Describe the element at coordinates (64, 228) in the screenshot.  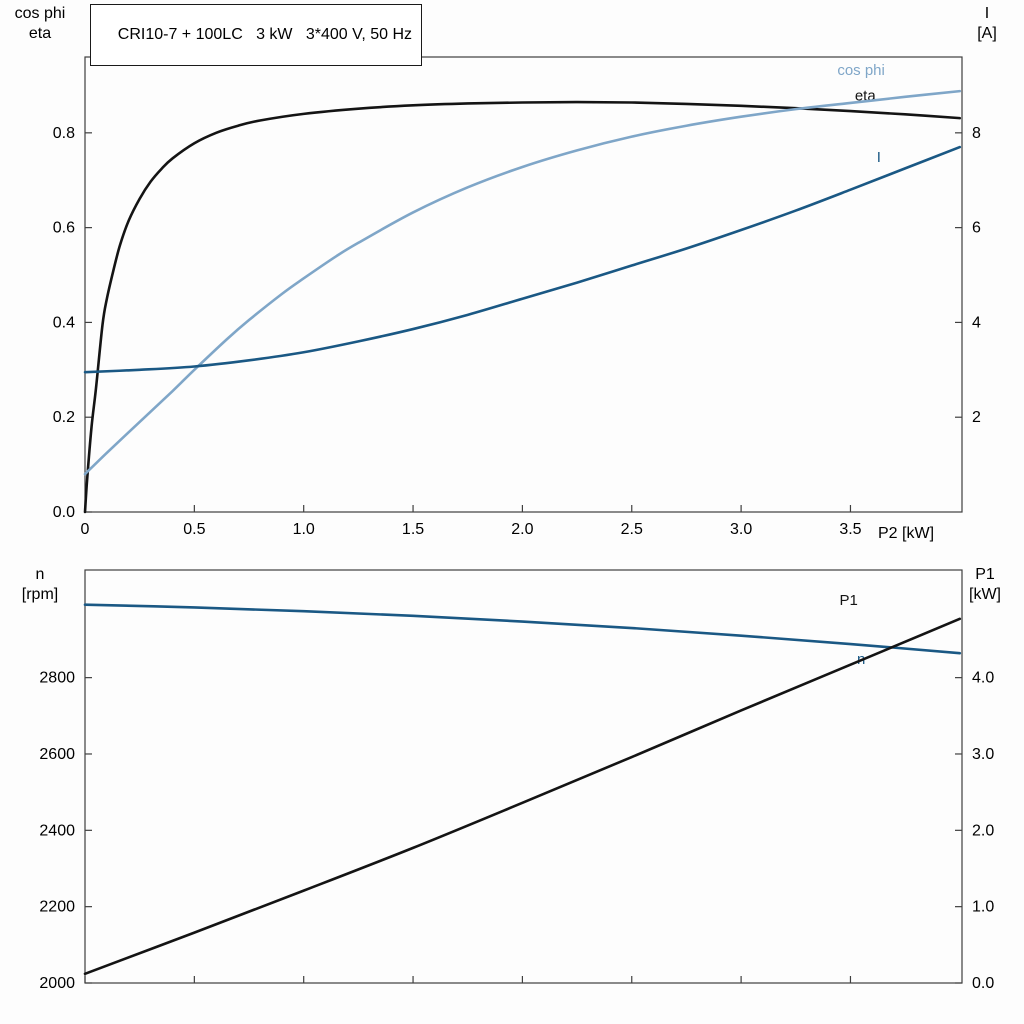
I see `y-left-tick-label: 0.6` at that location.